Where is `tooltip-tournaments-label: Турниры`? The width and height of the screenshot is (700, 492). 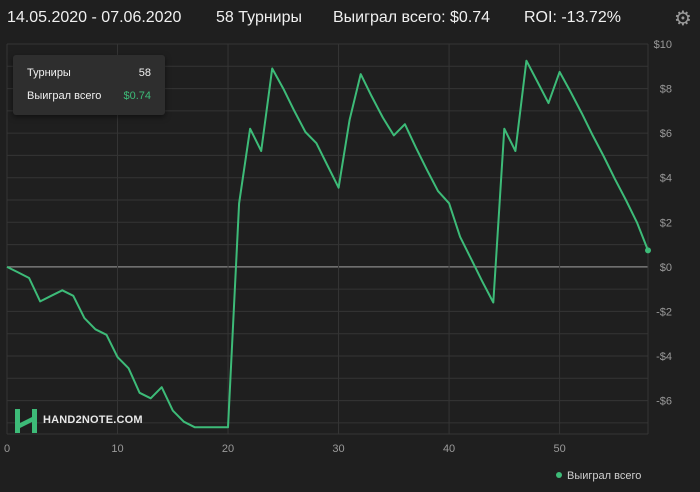
tooltip-tournaments-label: Турниры is located at coordinates (49, 73).